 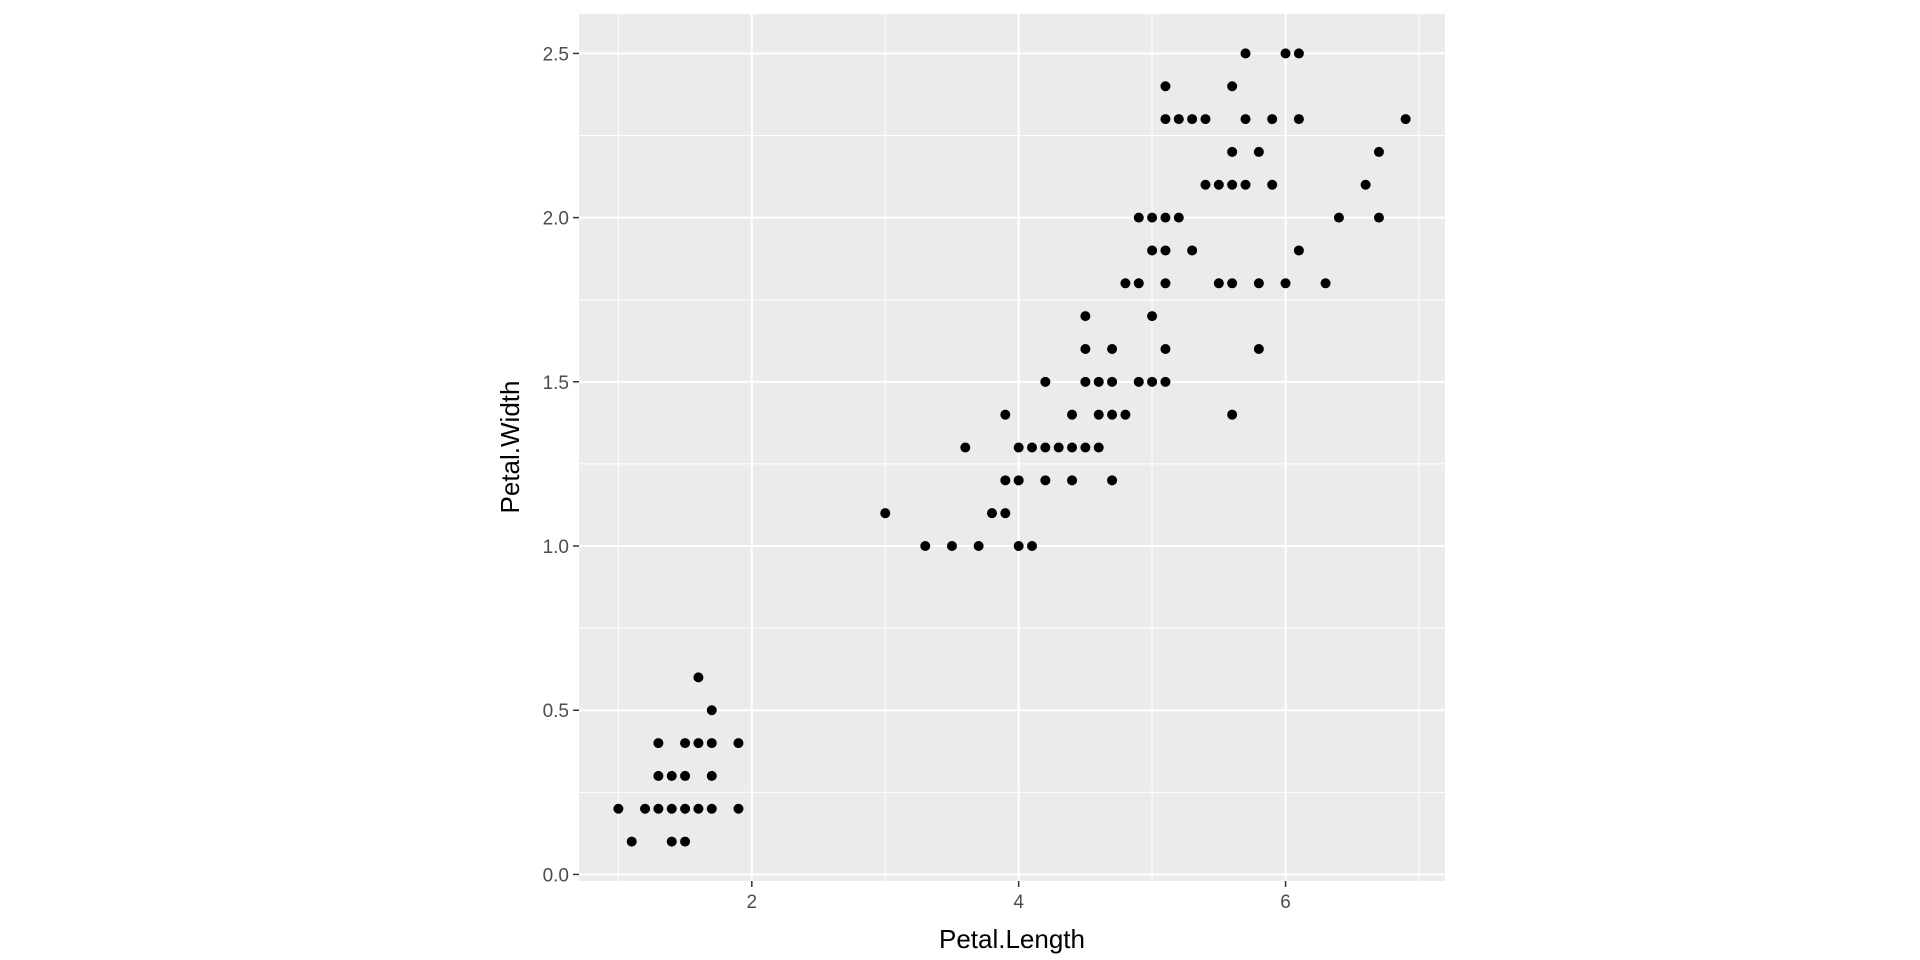 What do you see at coordinates (556, 711) in the screenshot?
I see `y-tick-label: 0.5` at bounding box center [556, 711].